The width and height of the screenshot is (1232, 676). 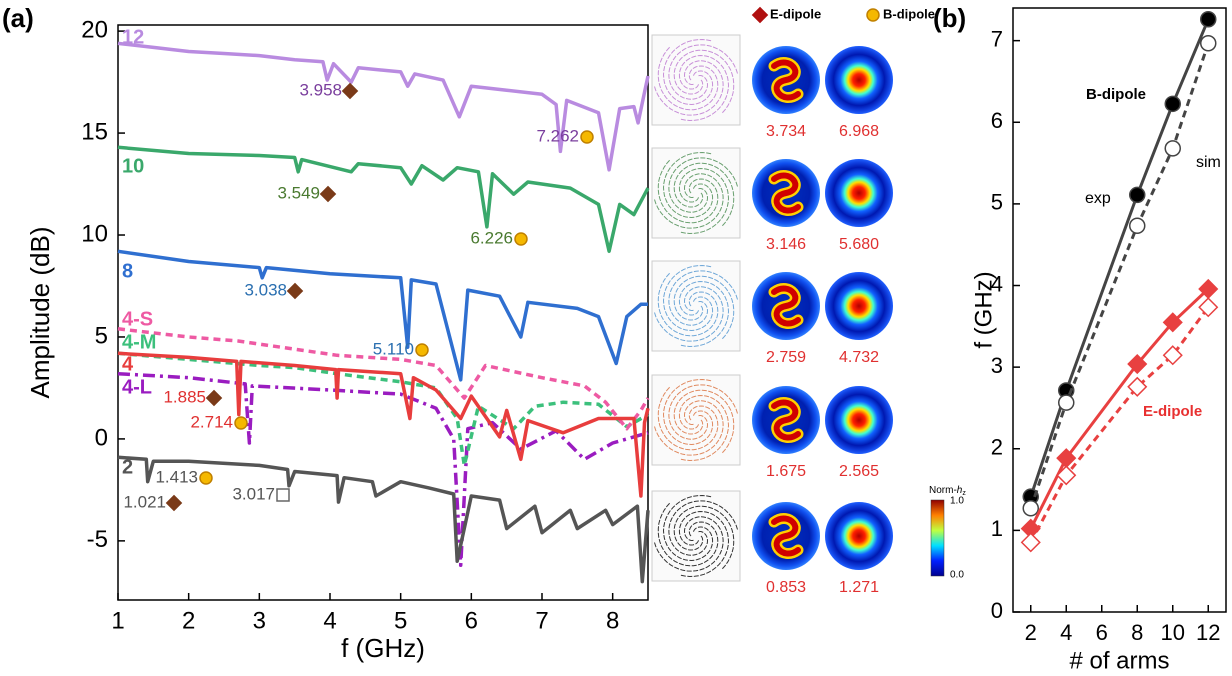 What do you see at coordinates (144, 501) in the screenshot?
I see `annotation: 1.021` at bounding box center [144, 501].